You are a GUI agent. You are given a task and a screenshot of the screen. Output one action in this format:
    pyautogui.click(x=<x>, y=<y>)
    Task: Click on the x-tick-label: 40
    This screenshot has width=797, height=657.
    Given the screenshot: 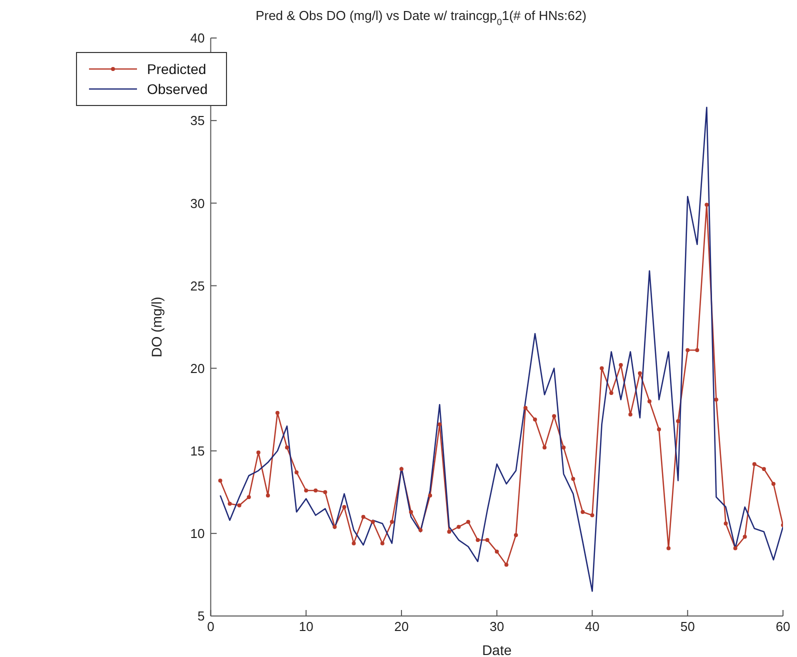 What is the action you would take?
    pyautogui.click(x=592, y=626)
    